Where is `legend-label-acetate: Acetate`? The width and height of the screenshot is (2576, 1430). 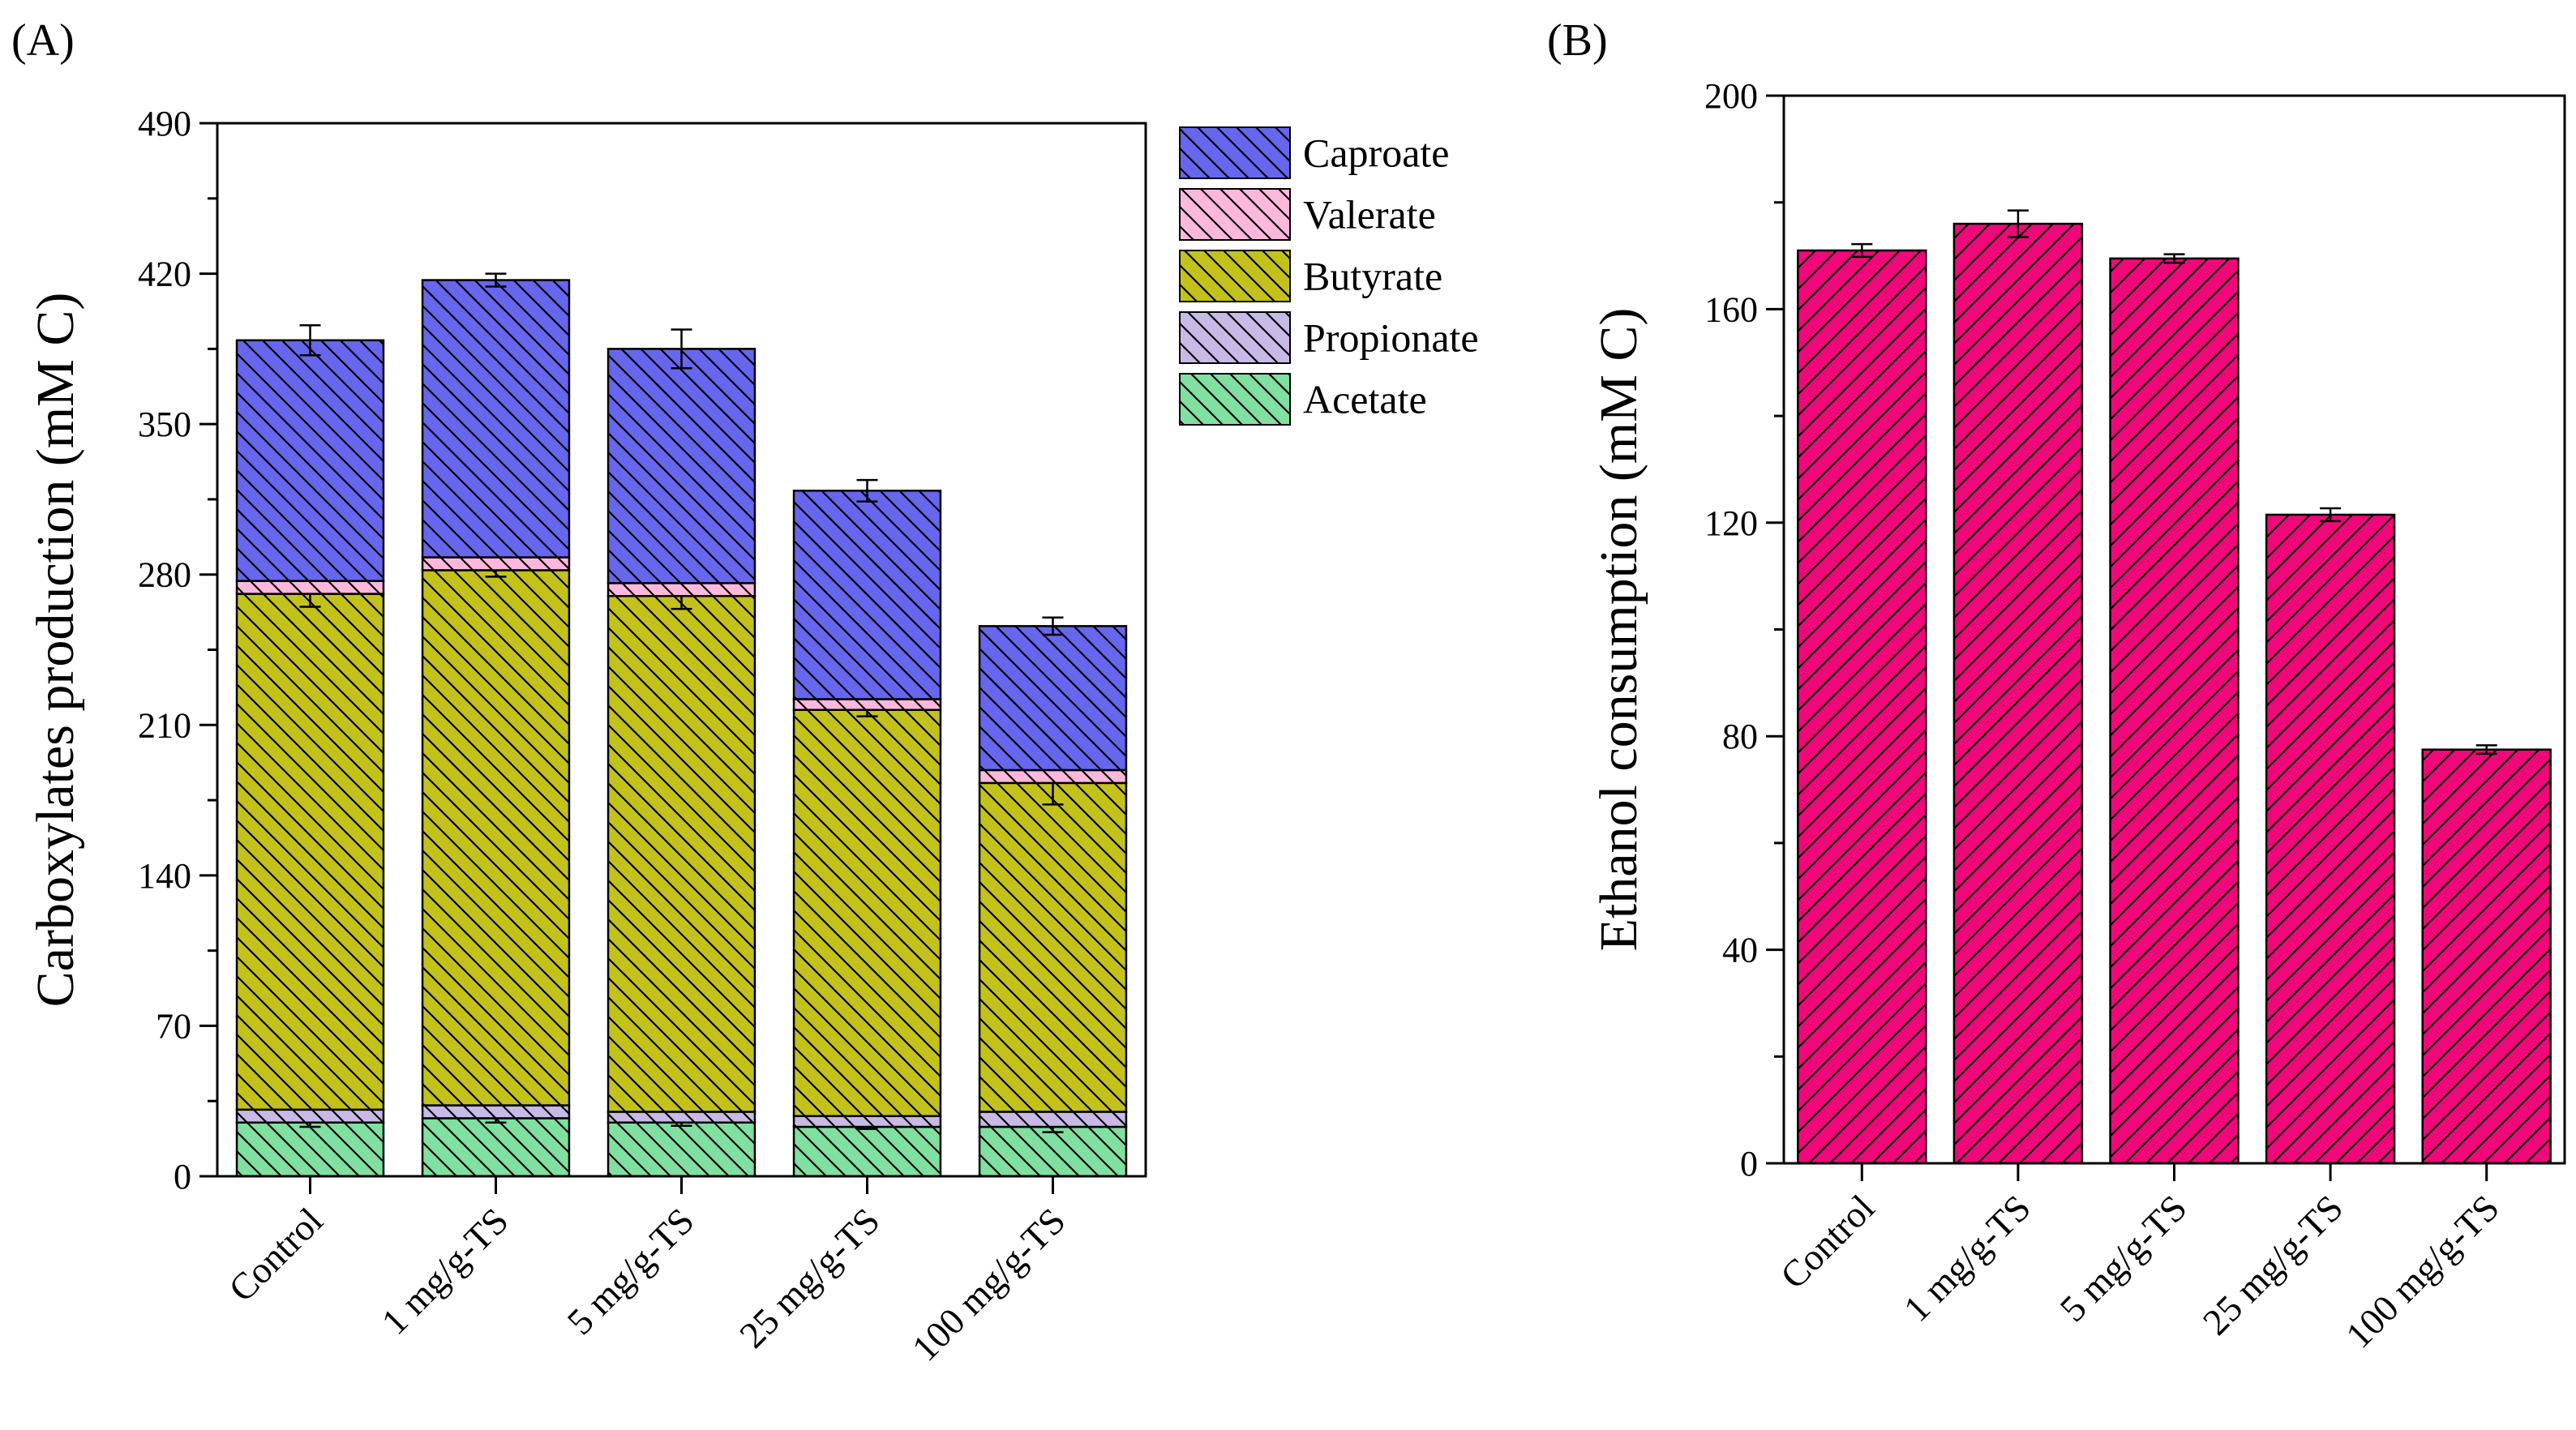 legend-label-acetate: Acetate is located at coordinates (1365, 399).